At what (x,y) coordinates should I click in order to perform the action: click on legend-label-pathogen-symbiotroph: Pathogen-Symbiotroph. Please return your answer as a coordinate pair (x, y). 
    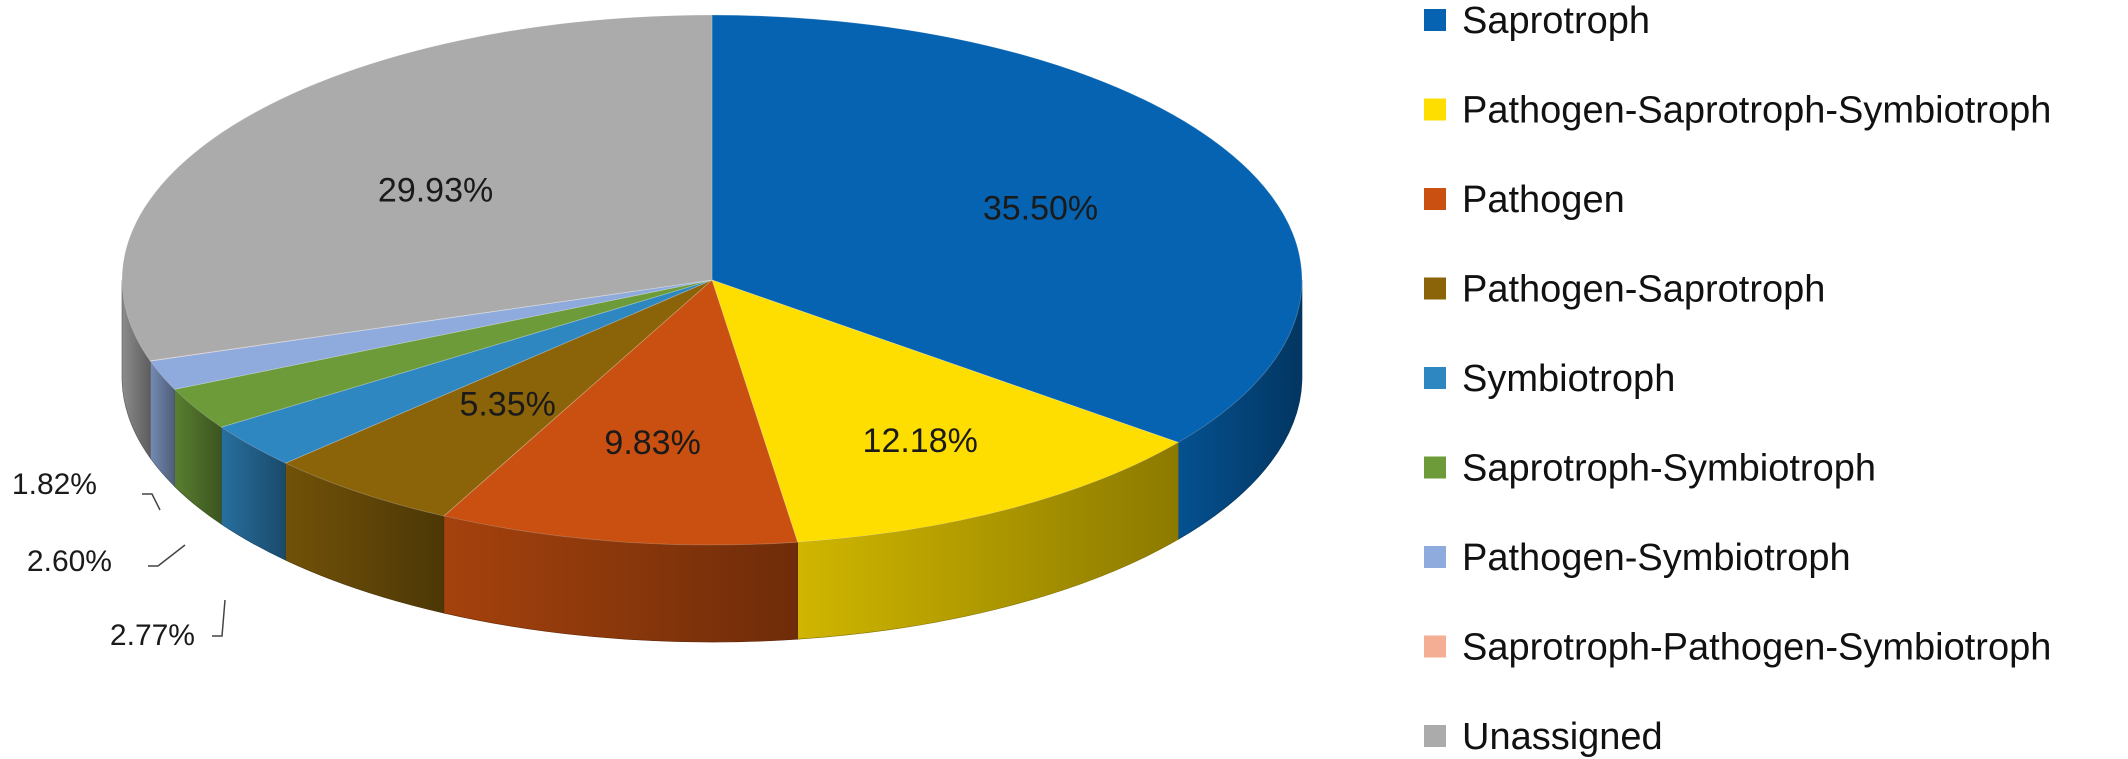
    Looking at the image, I should click on (1656, 558).